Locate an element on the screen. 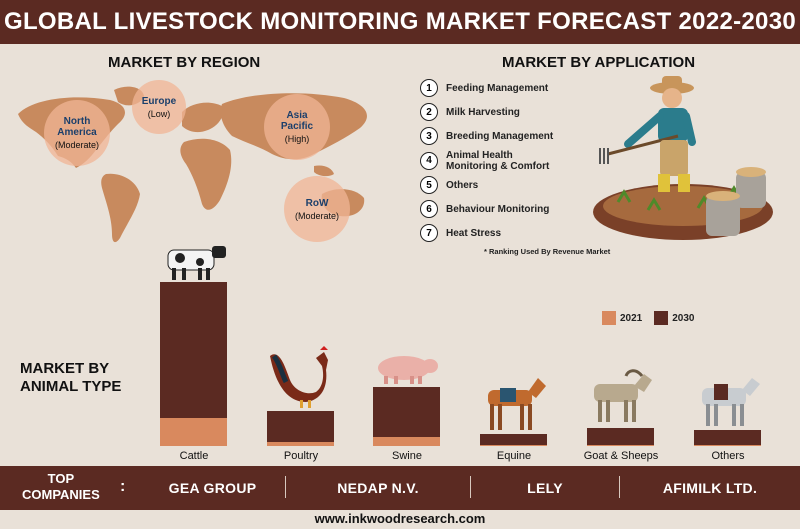 This screenshot has width=800, height=529. bar-2021-poultry is located at coordinates (300, 444).